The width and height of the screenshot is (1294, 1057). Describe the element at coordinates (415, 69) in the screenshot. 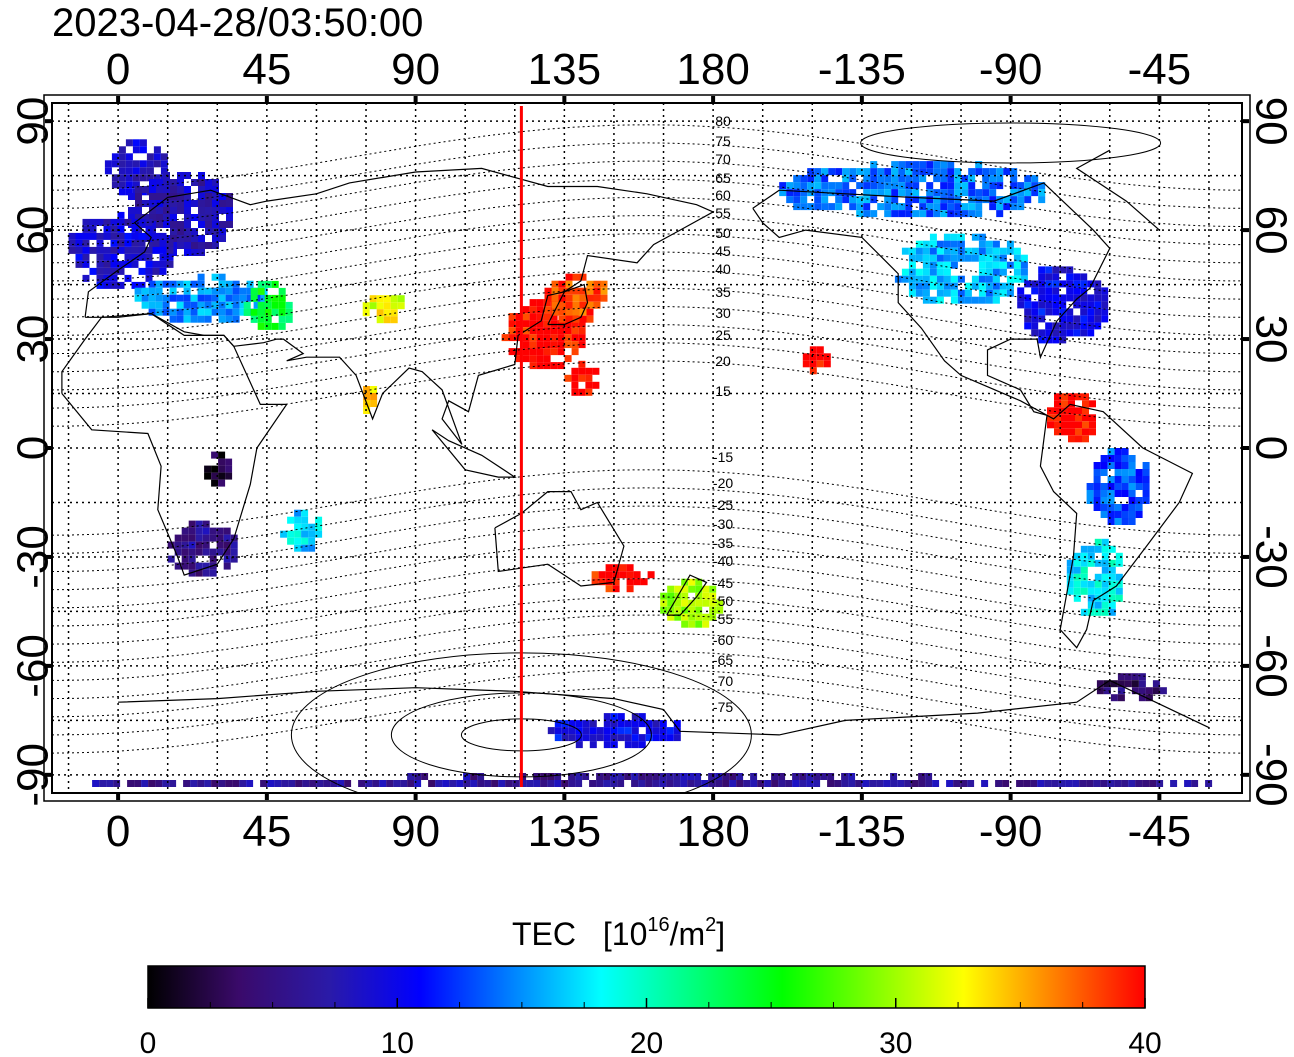

I see `top-longitude-label: 90` at that location.